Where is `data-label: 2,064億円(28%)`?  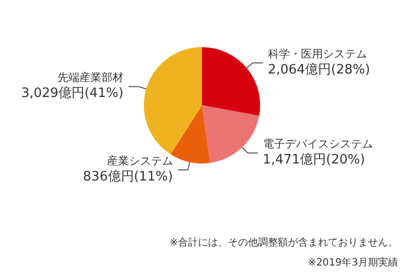
data-label: 2,064億円(28%) is located at coordinates (319, 70).